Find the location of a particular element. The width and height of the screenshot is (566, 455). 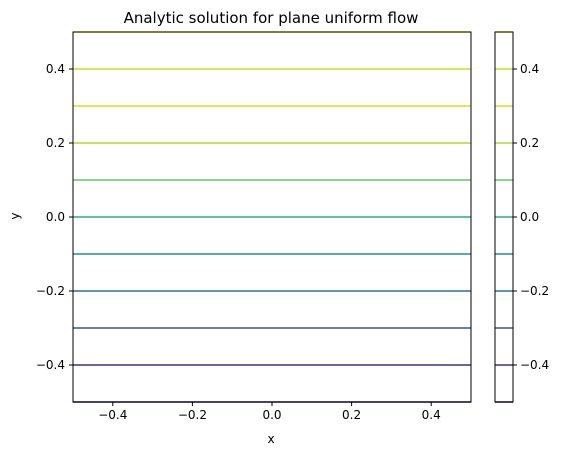

colorbar-tick-label: −0.2 is located at coordinates (534, 291).